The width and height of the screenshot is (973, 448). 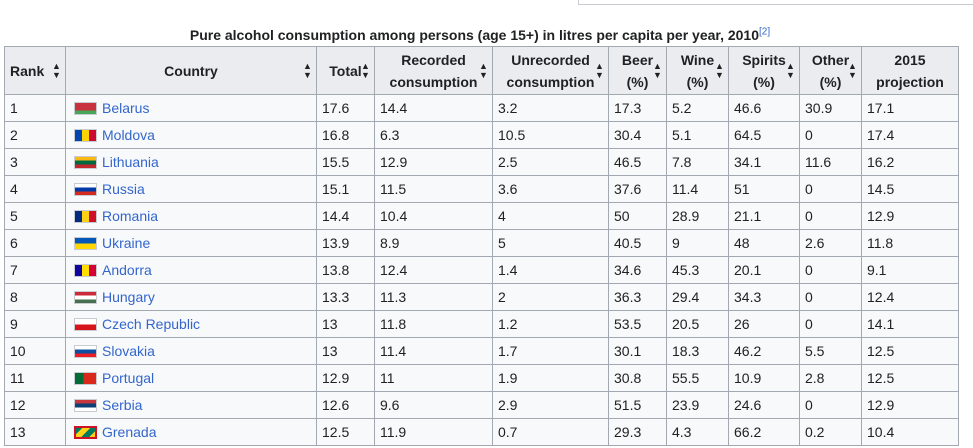 What do you see at coordinates (128, 378) in the screenshot?
I see `country-link: Portugal` at bounding box center [128, 378].